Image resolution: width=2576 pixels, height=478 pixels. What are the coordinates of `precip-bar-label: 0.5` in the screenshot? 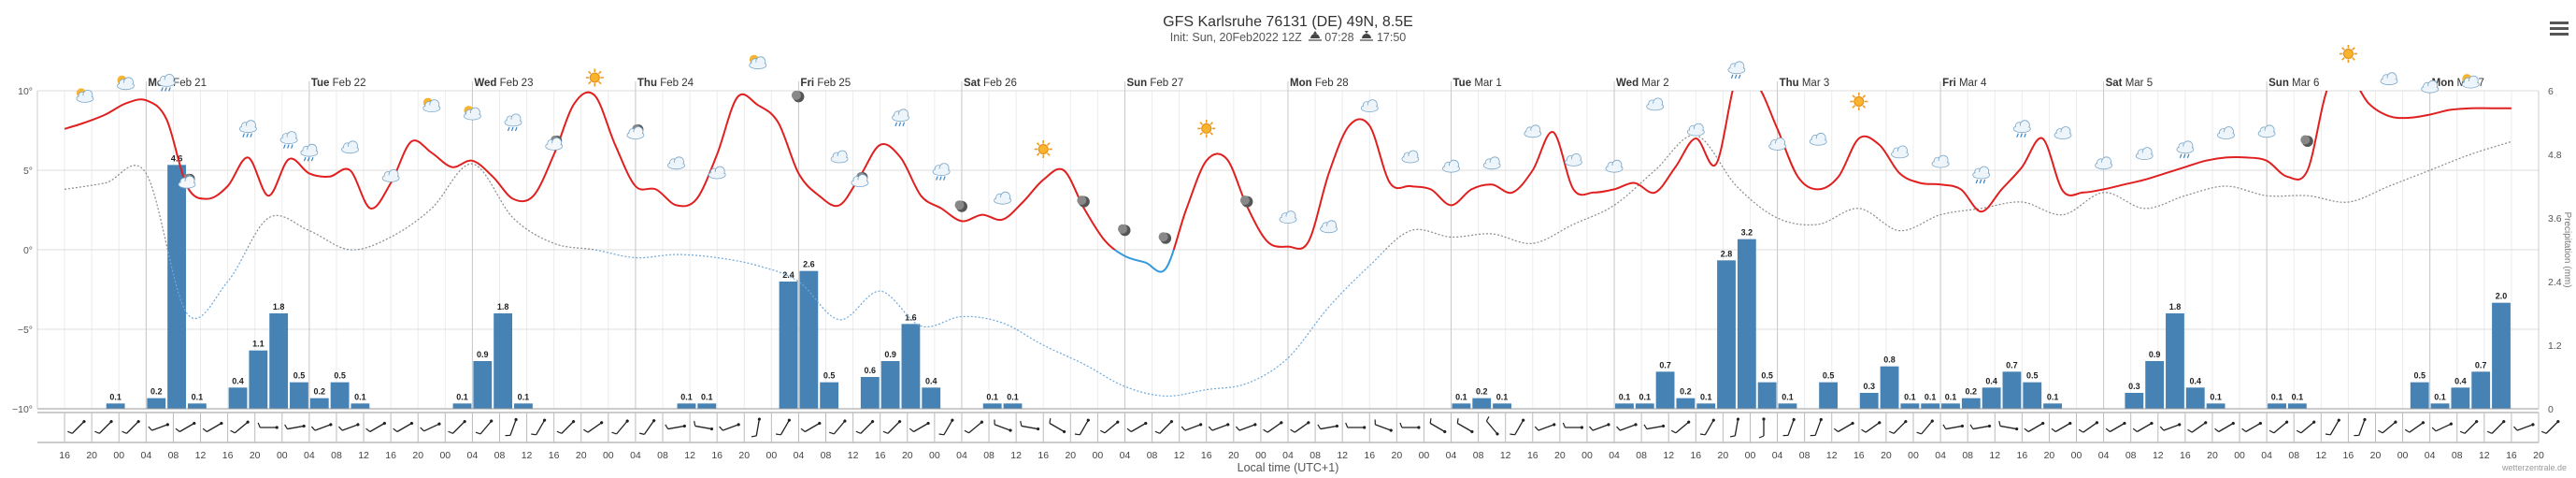 It's located at (829, 376).